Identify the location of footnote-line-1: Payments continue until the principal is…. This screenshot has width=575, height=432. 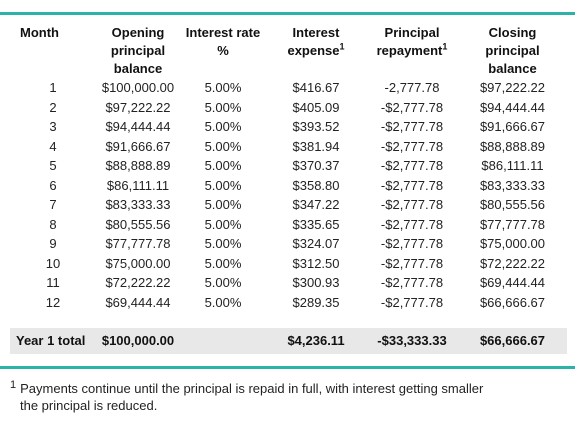
(252, 388).